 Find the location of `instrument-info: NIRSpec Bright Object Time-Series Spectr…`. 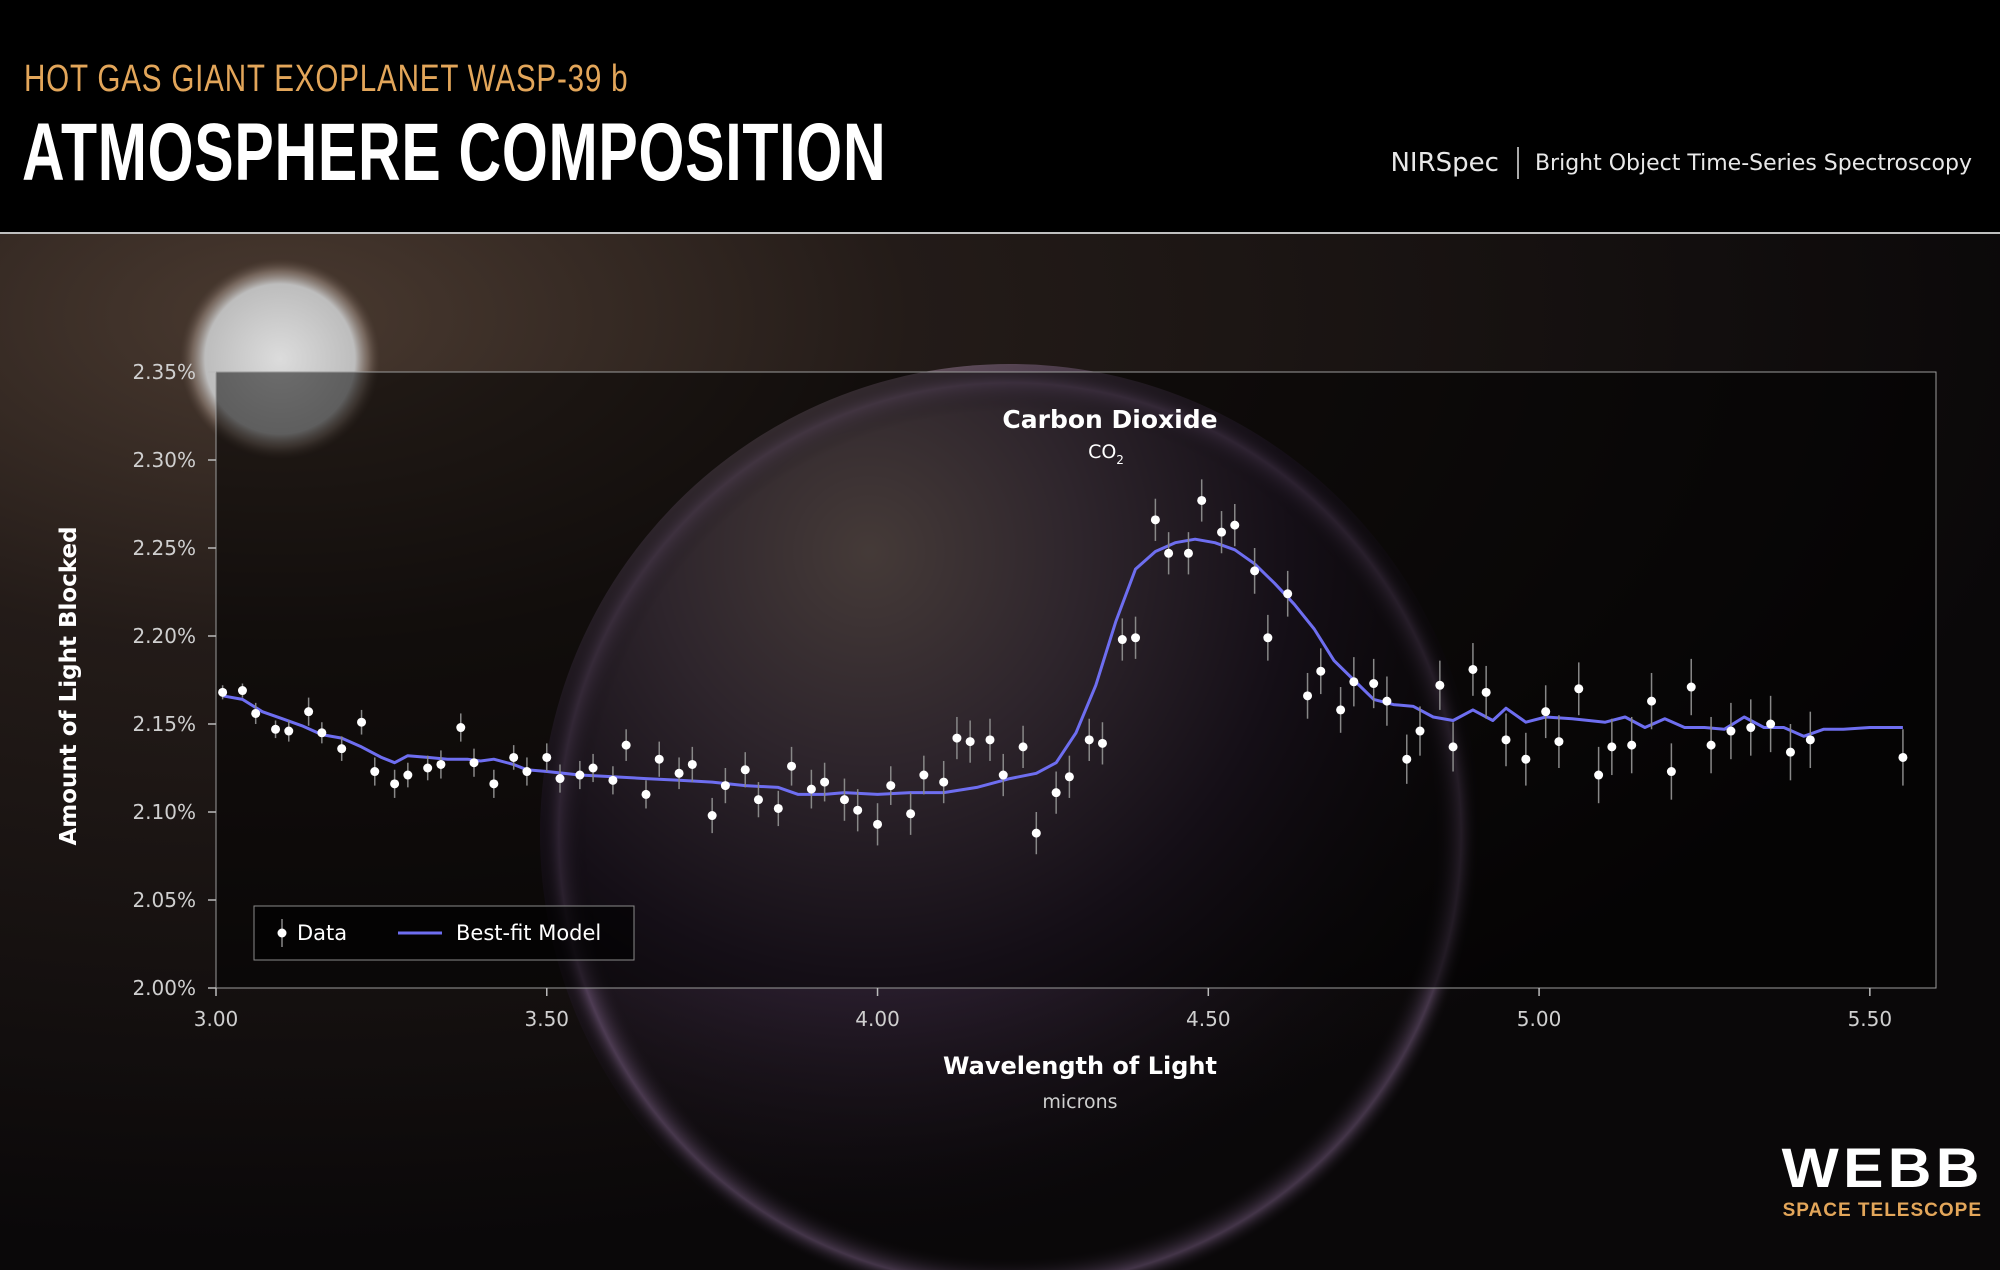

instrument-info: NIRSpec Bright Object Time-Series Spectr… is located at coordinates (1681, 163).